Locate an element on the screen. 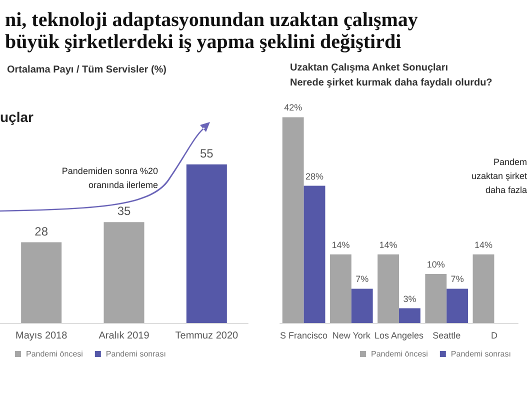  data-label: 35 is located at coordinates (124, 211).